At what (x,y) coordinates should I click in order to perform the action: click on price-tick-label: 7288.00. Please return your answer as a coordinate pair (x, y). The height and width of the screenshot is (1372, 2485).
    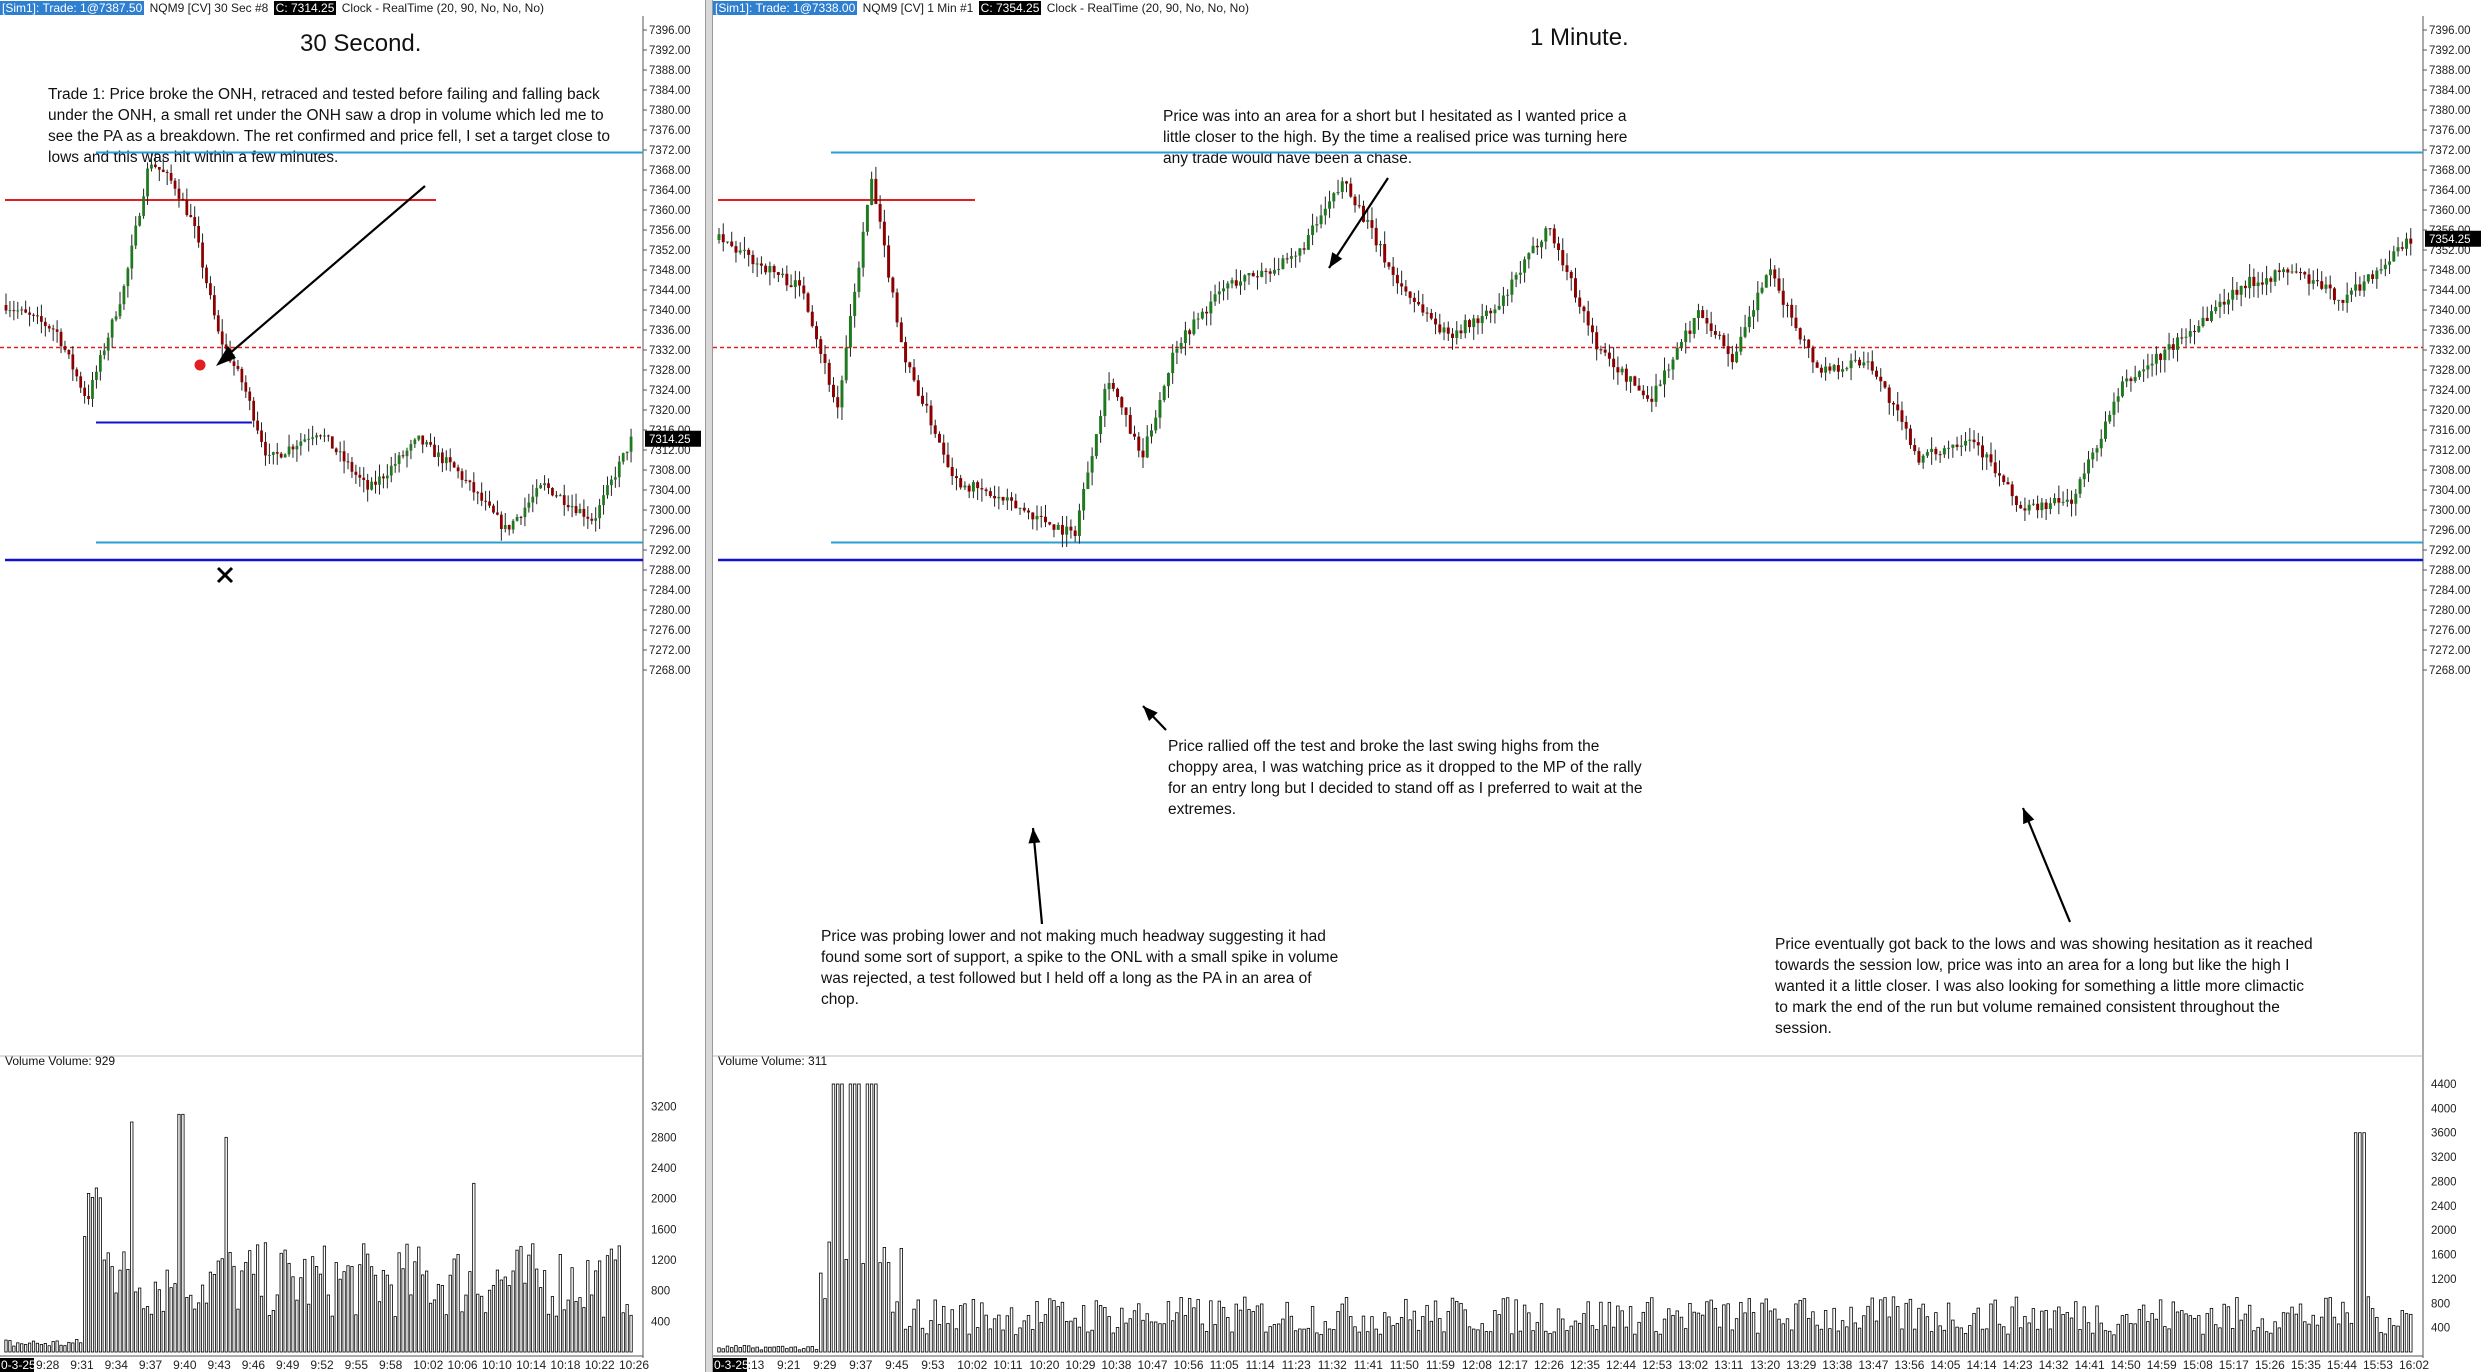
    Looking at the image, I should click on (2450, 571).